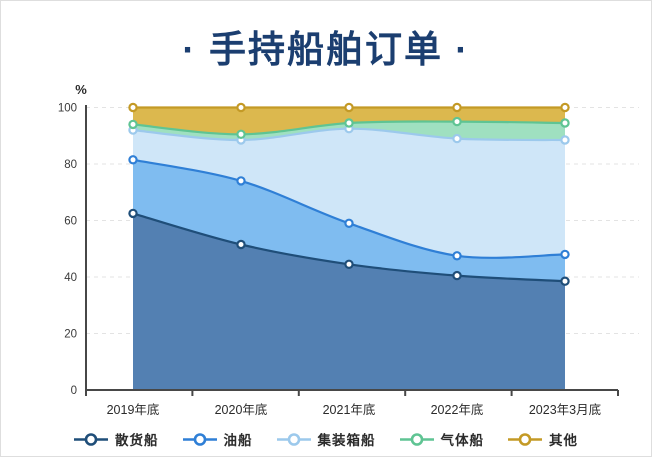 This screenshot has width=652, height=457. I want to click on chart-legend: 散货船 油船 集装箱船 气体船 其他, so click(326, 439).